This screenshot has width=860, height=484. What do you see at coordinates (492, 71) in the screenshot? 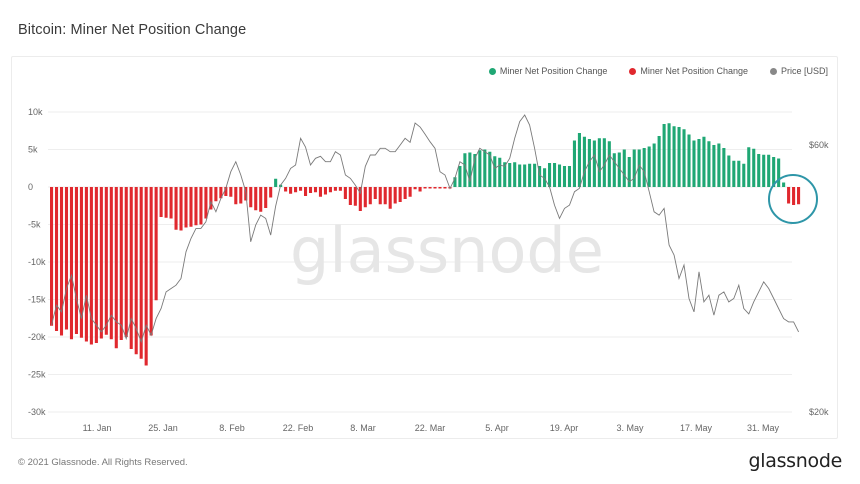
I see `legend-dot-green-icon` at bounding box center [492, 71].